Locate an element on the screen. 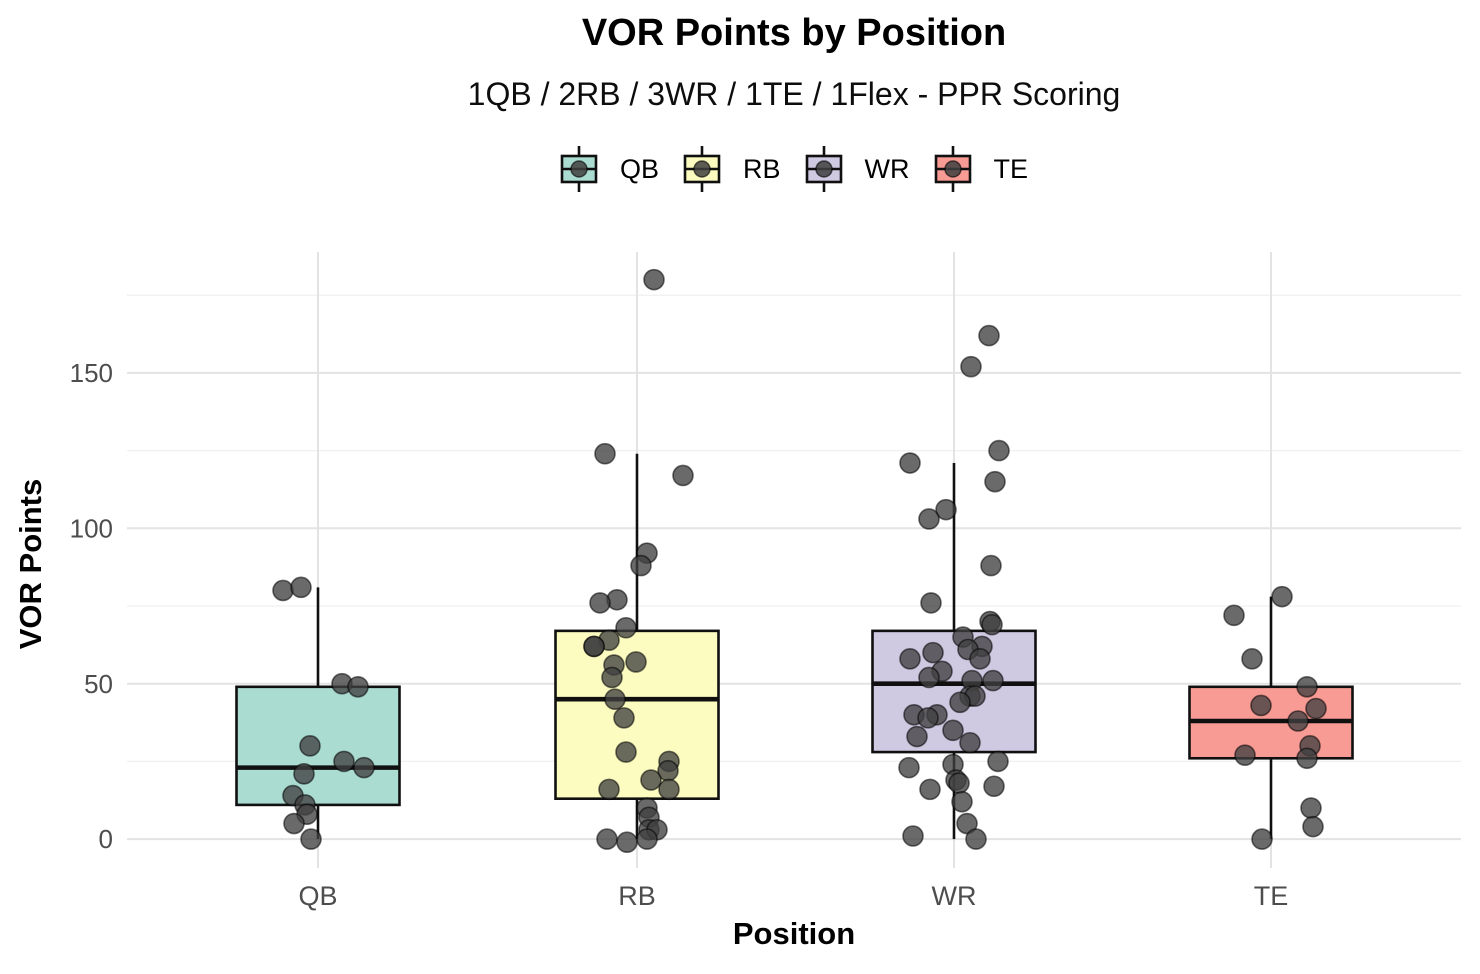 This screenshot has width=1480, height=974. legend-item-TE: TE is located at coordinates (981, 169).